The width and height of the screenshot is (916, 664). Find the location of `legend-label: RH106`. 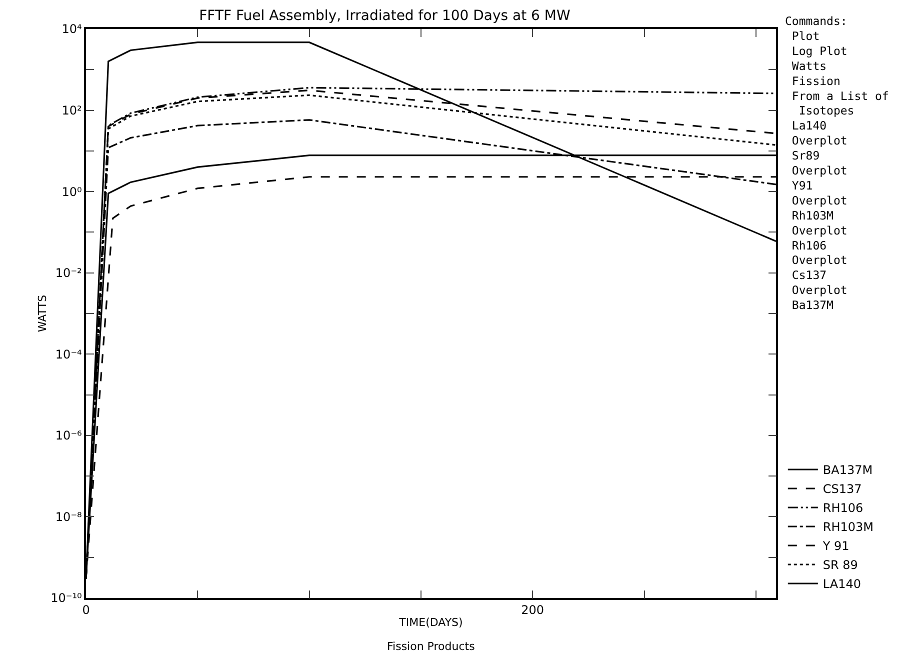

legend-label: RH106 is located at coordinates (843, 508).